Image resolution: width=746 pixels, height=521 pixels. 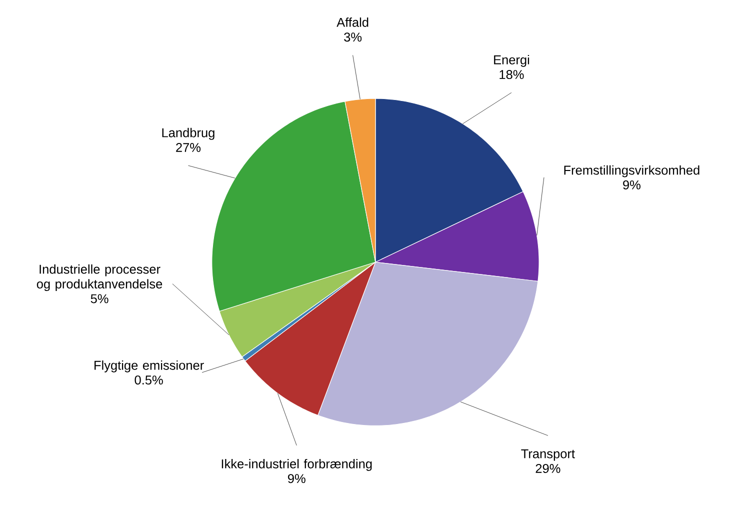 I want to click on slice-label: Fremstillingsvirksomhed, so click(x=632, y=171).